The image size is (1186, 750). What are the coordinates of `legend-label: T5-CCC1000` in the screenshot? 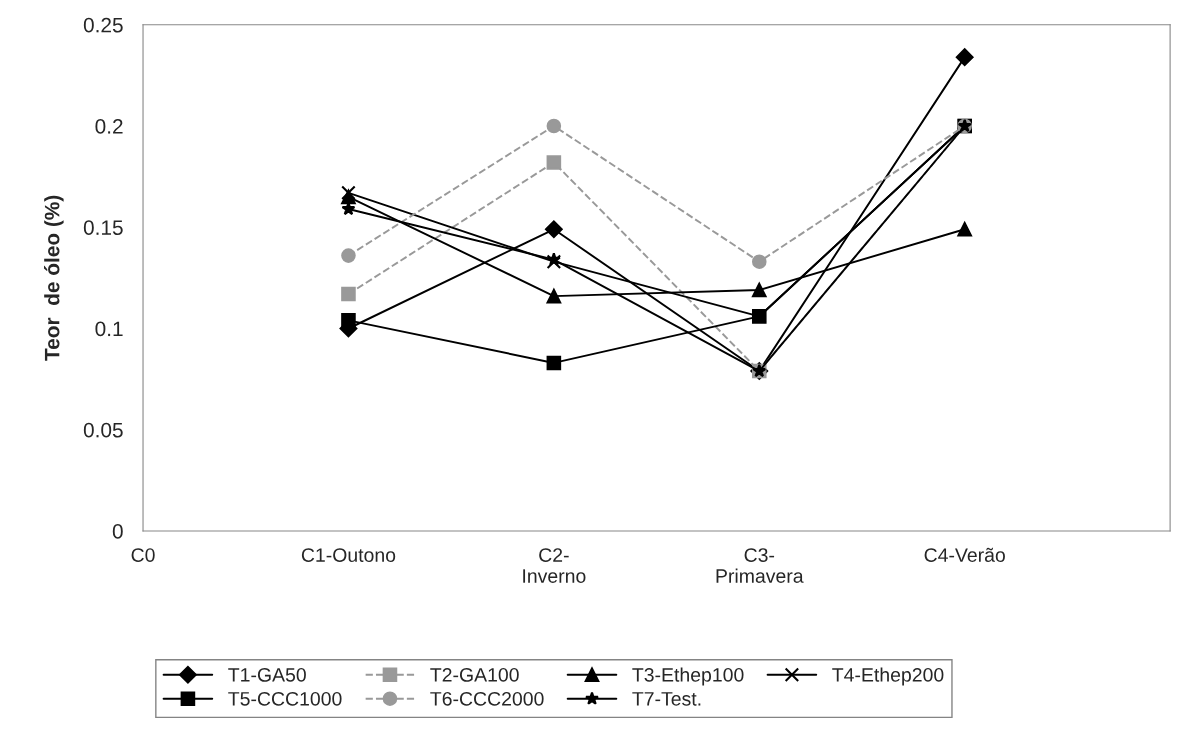 It's located at (285, 698).